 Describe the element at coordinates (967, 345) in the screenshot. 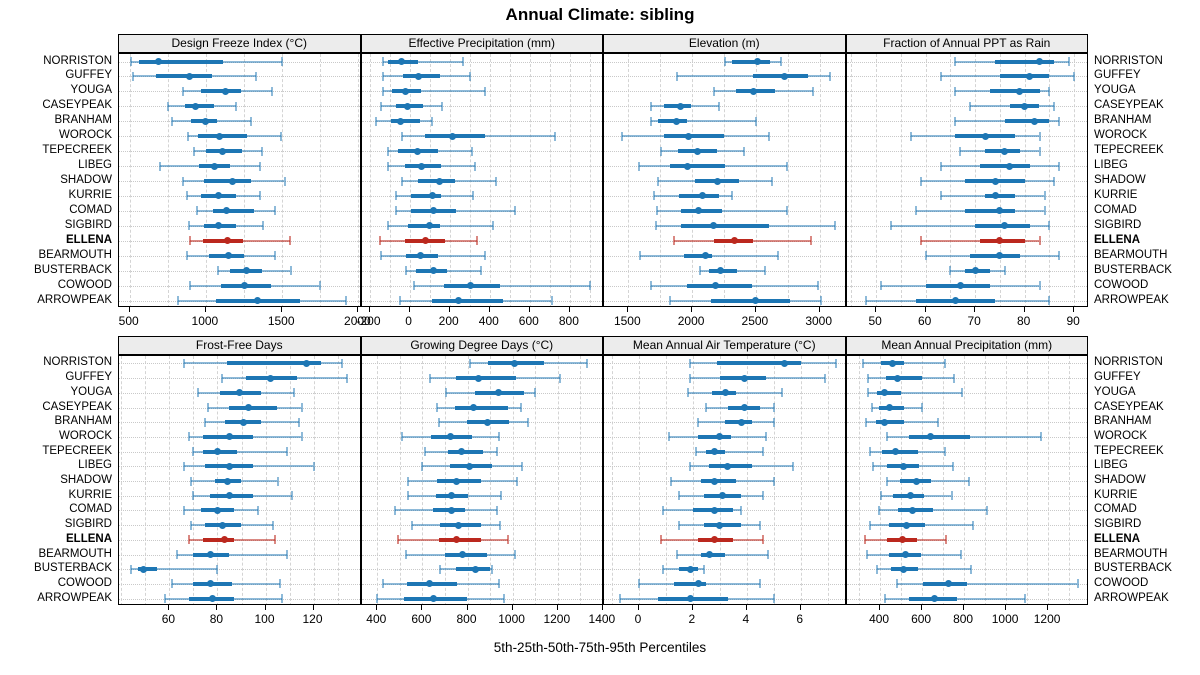

I see `panel-strip-title: Mean Annual Precipitation (mm)` at that location.